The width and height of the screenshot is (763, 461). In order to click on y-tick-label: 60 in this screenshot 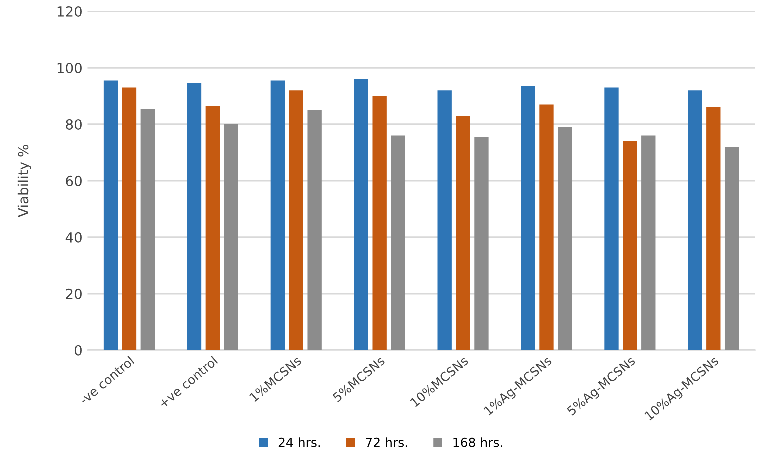, I will do `click(74, 181)`.